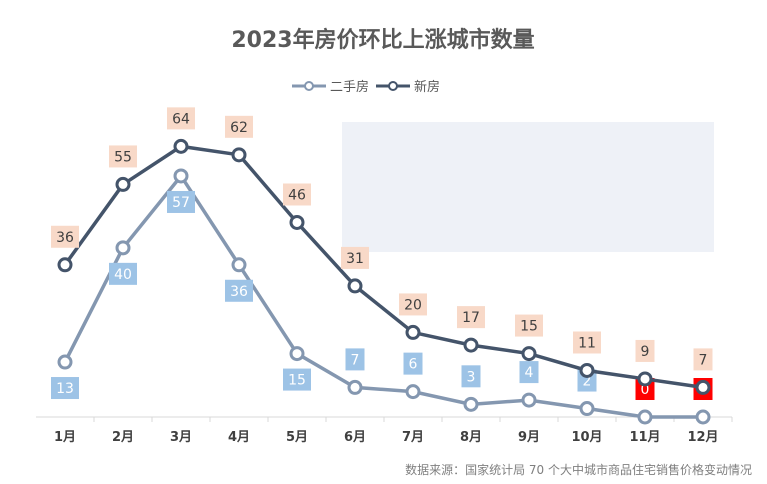 Image resolution: width=767 pixels, height=484 pixels. What do you see at coordinates (427, 87) in the screenshot?
I see `legend-label: 新房` at bounding box center [427, 87].